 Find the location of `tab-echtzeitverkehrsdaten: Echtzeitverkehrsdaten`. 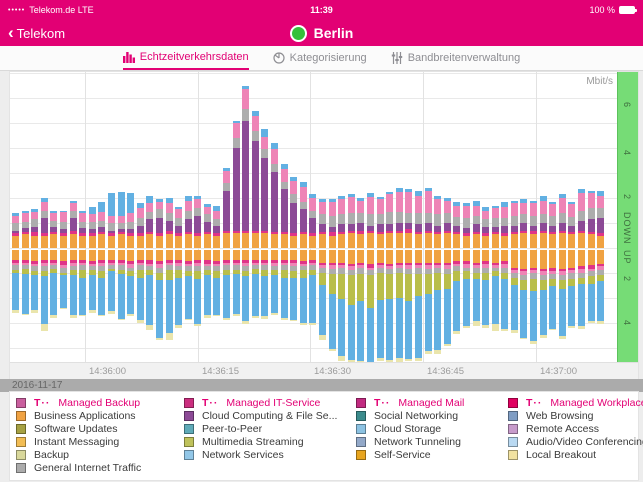

tab-echtzeitverkehrsdaten: Echtzeitverkehrsdaten is located at coordinates (185, 58).